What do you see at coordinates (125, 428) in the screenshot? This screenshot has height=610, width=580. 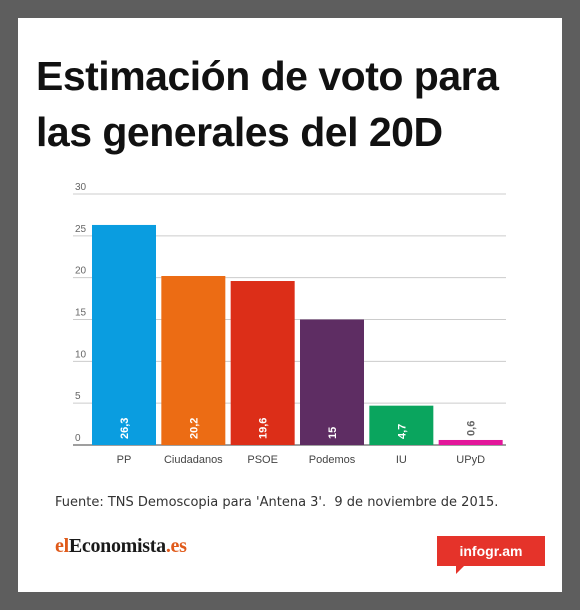 I see `value-label: 26,3` at bounding box center [125, 428].